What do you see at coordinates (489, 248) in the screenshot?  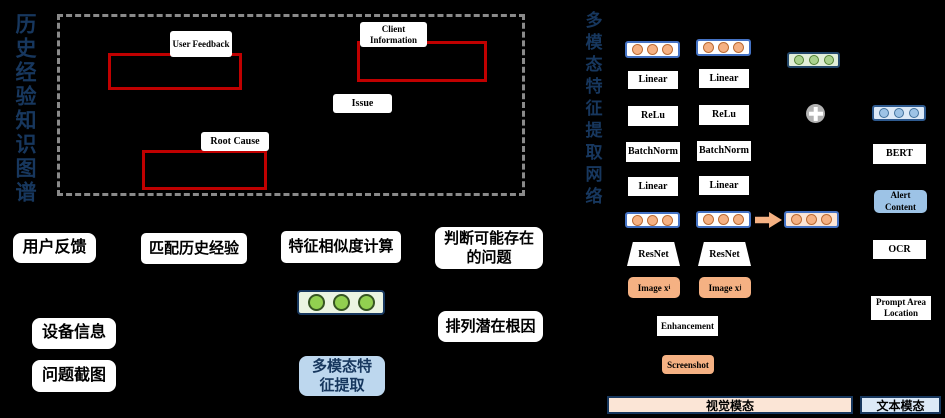 I see `flow-possible-issues: 判断可能存在的问题` at bounding box center [489, 248].